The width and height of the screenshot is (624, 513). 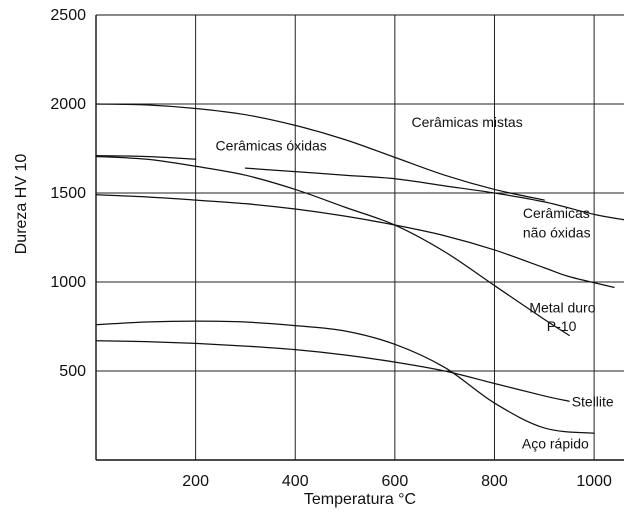 I want to click on series-label: Stellite, so click(x=593, y=402).